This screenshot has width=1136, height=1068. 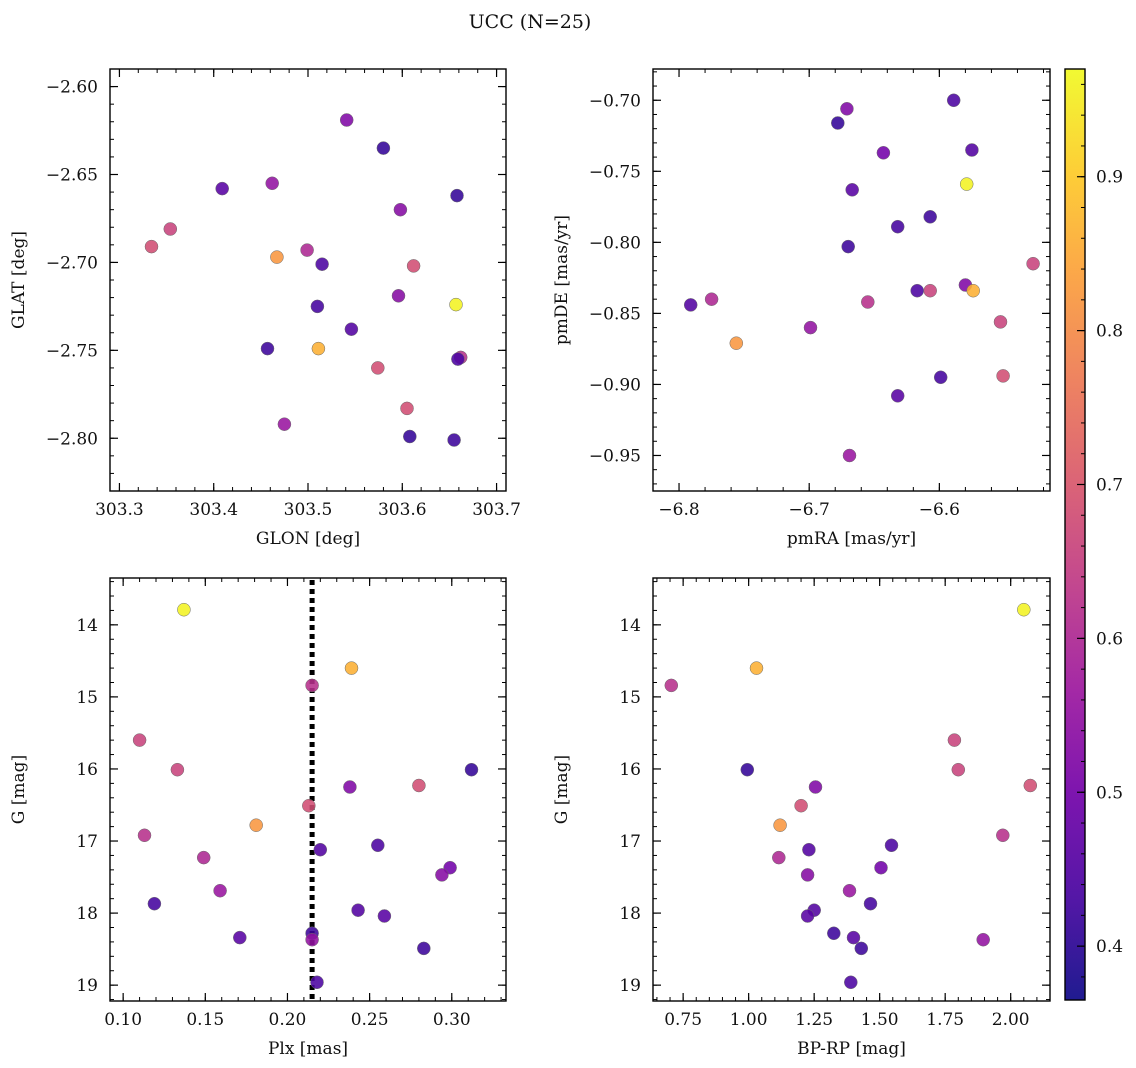 I want to click on x-tick-label: 303.6, so click(x=402, y=510).